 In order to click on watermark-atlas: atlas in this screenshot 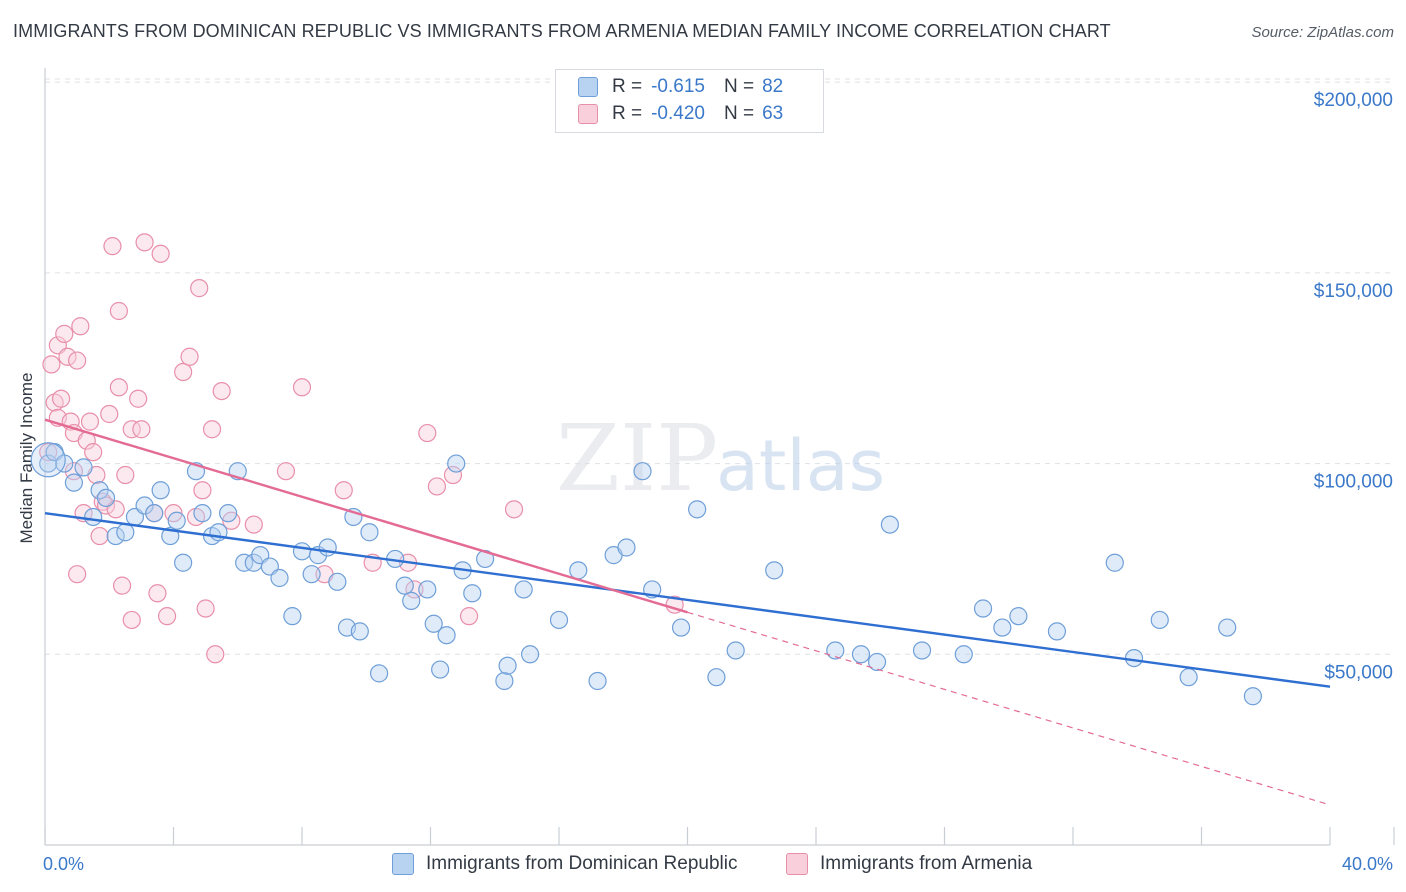, I will do `click(800, 466)`.